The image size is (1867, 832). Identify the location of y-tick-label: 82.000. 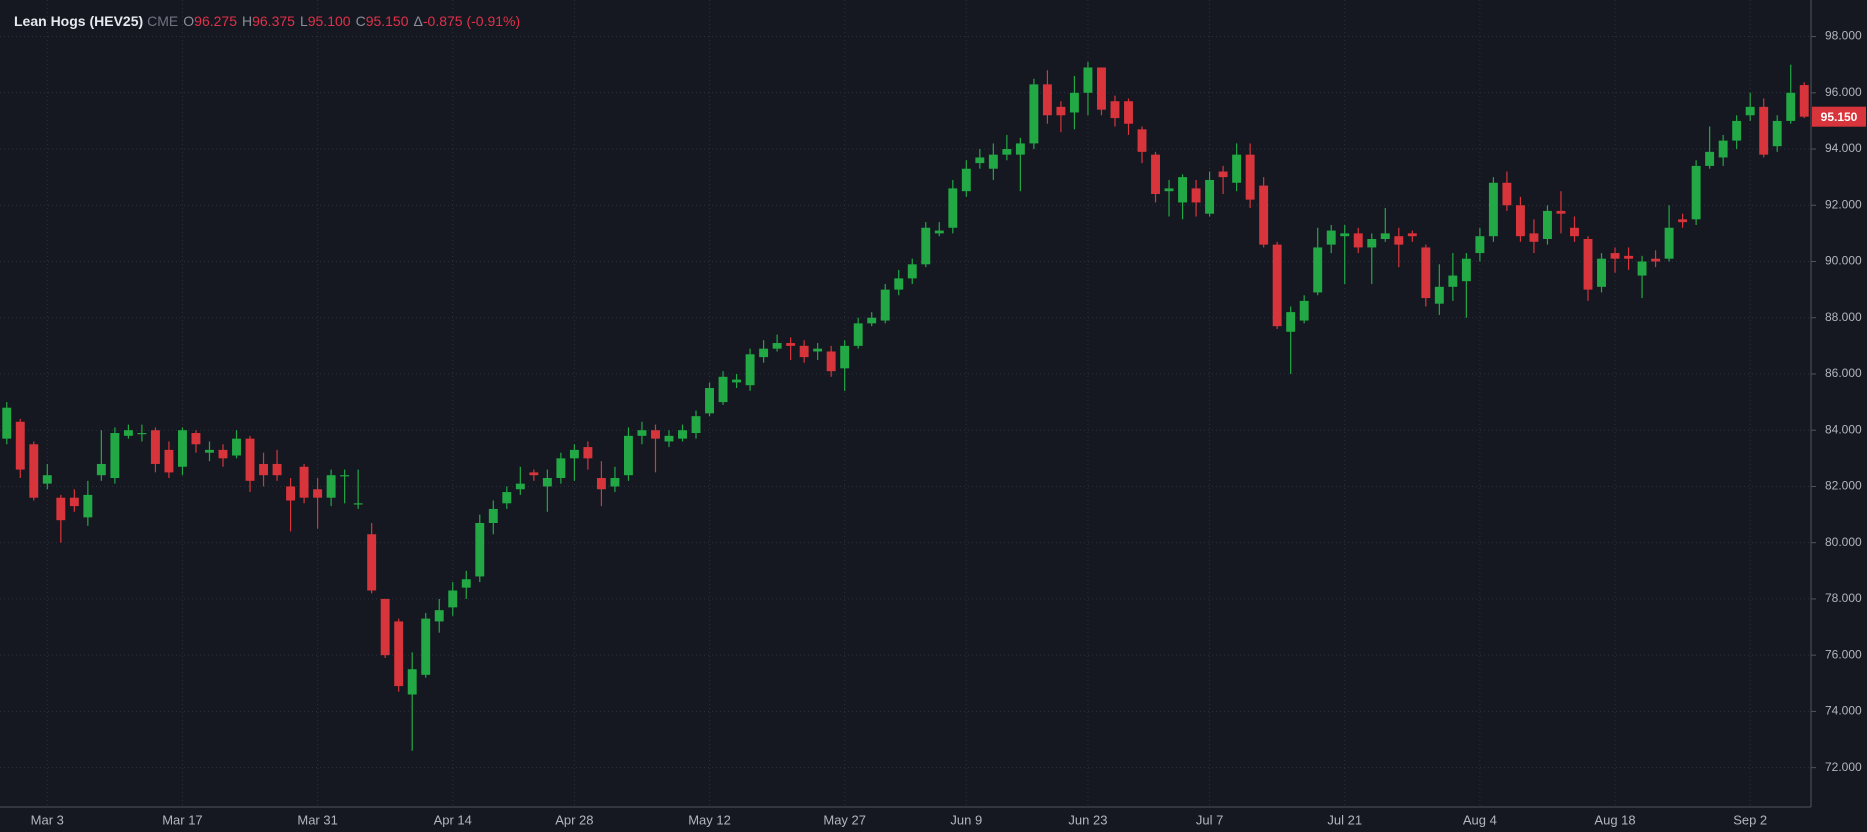
(1843, 486).